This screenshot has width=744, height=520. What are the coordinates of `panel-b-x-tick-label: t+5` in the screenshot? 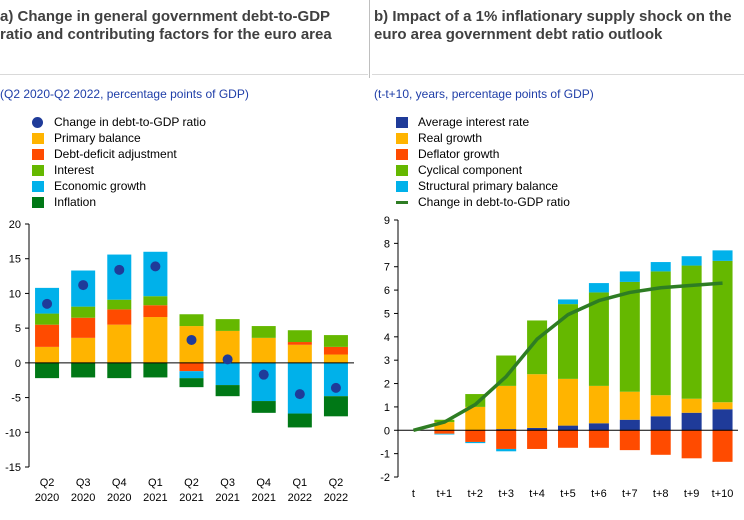 It's located at (568, 494).